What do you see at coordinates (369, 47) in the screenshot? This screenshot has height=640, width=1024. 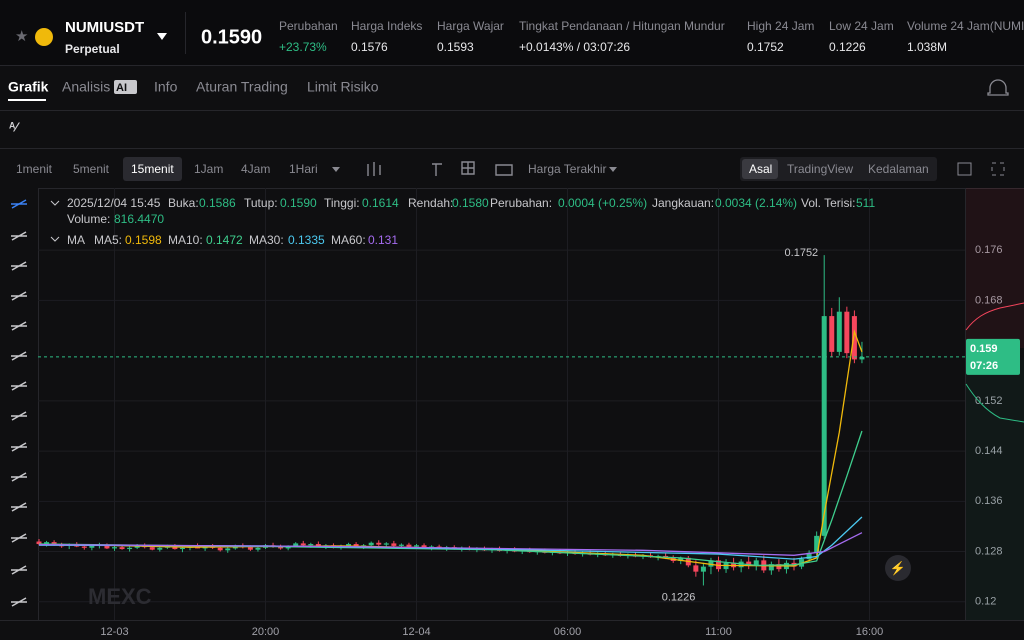 I see `stat-value: 0.1576` at bounding box center [369, 47].